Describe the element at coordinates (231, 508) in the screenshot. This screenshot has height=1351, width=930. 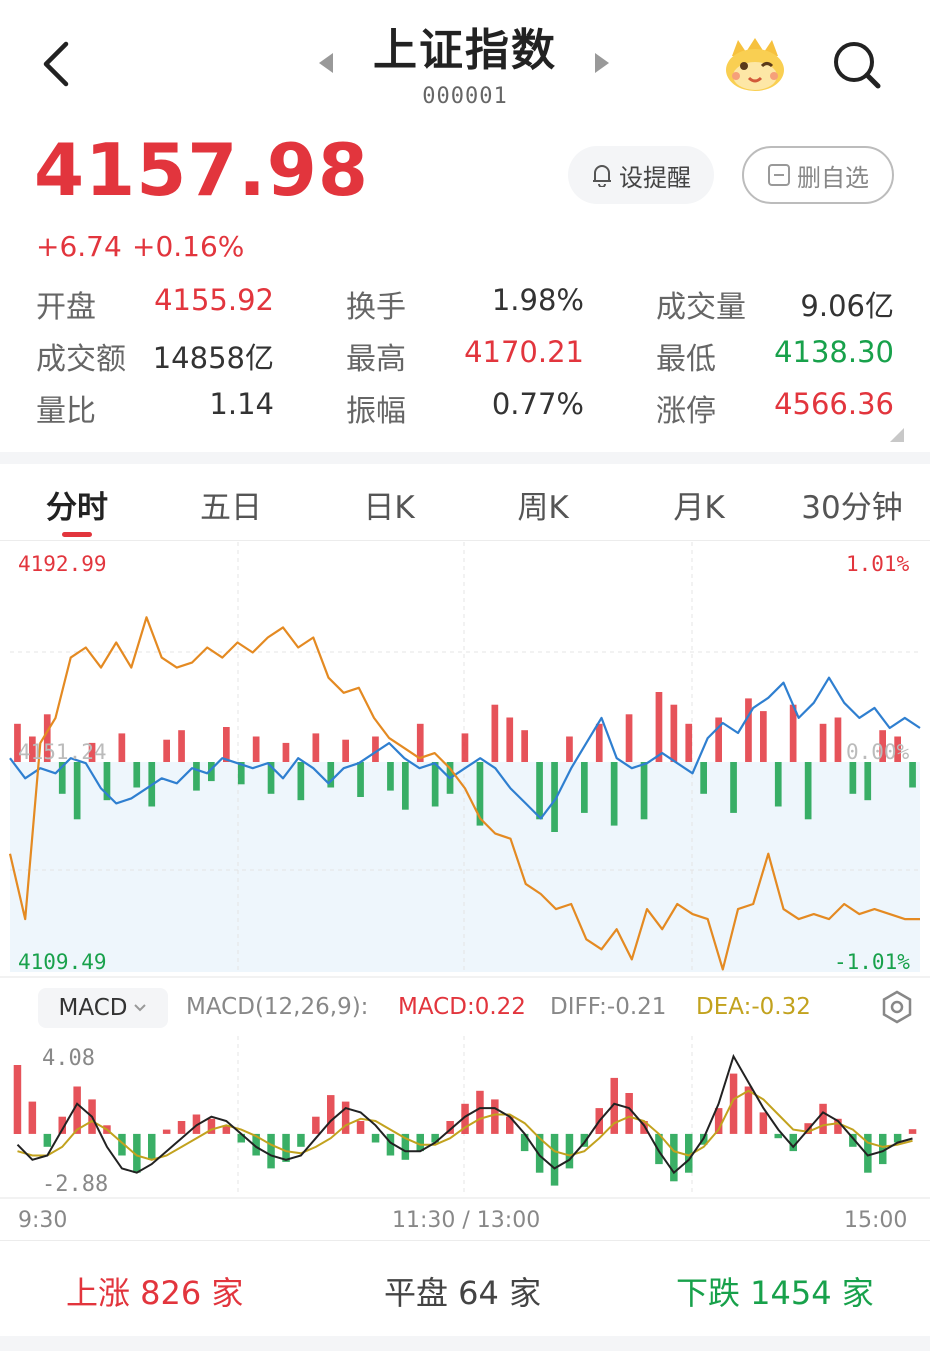
I see `tab-five-day: 五日` at that location.